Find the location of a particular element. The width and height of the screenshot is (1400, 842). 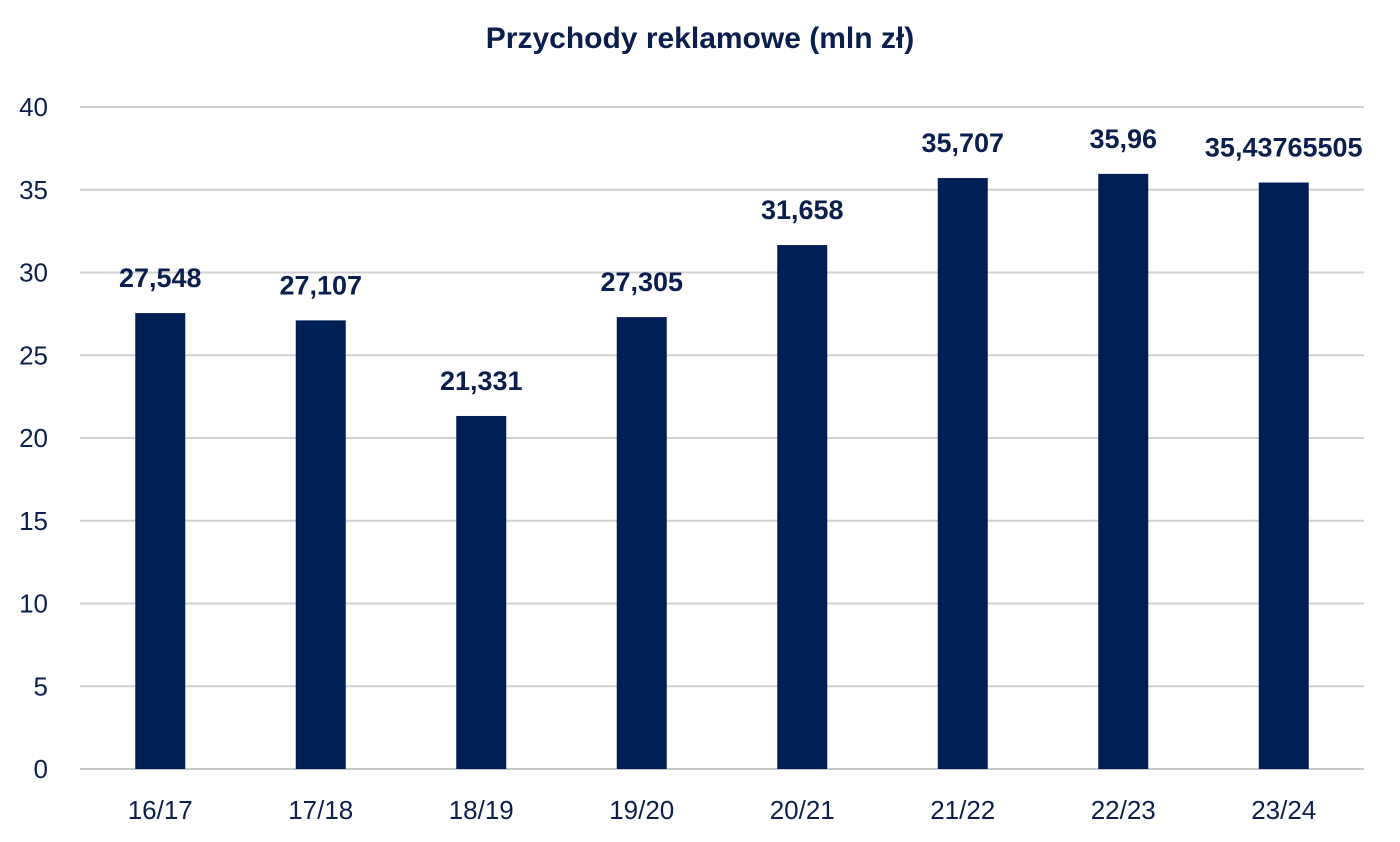

data-label: 35,707 is located at coordinates (962, 143).